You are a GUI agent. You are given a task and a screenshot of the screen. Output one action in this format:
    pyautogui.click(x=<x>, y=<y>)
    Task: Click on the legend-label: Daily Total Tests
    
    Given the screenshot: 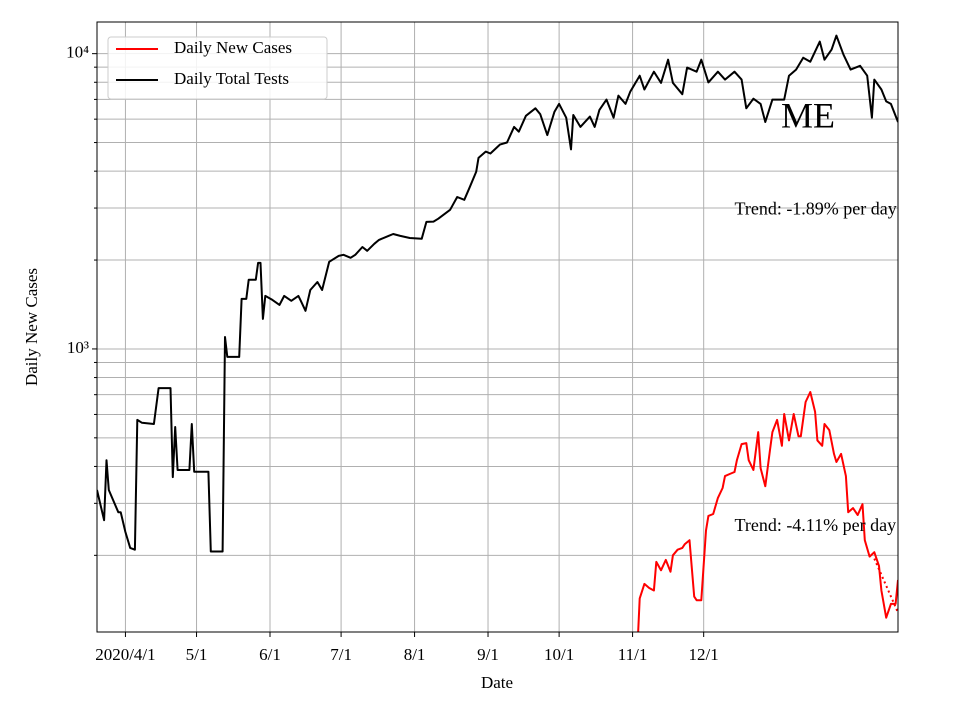 What is the action you would take?
    pyautogui.click(x=231, y=78)
    